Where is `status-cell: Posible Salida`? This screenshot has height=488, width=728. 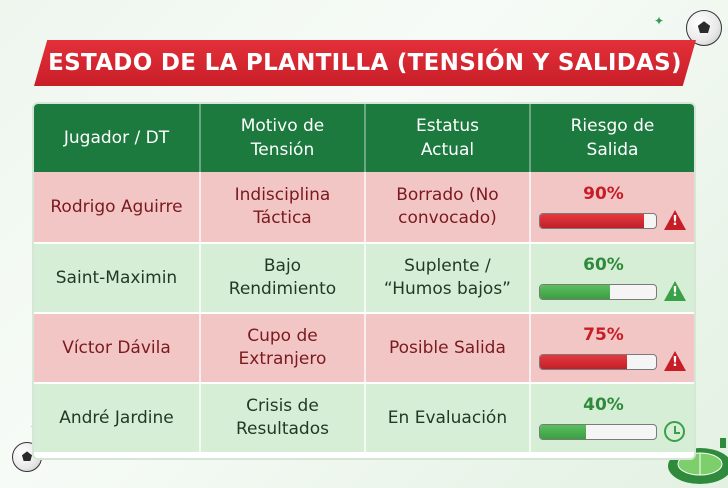
status-cell: Posible Salida is located at coordinates (448, 348).